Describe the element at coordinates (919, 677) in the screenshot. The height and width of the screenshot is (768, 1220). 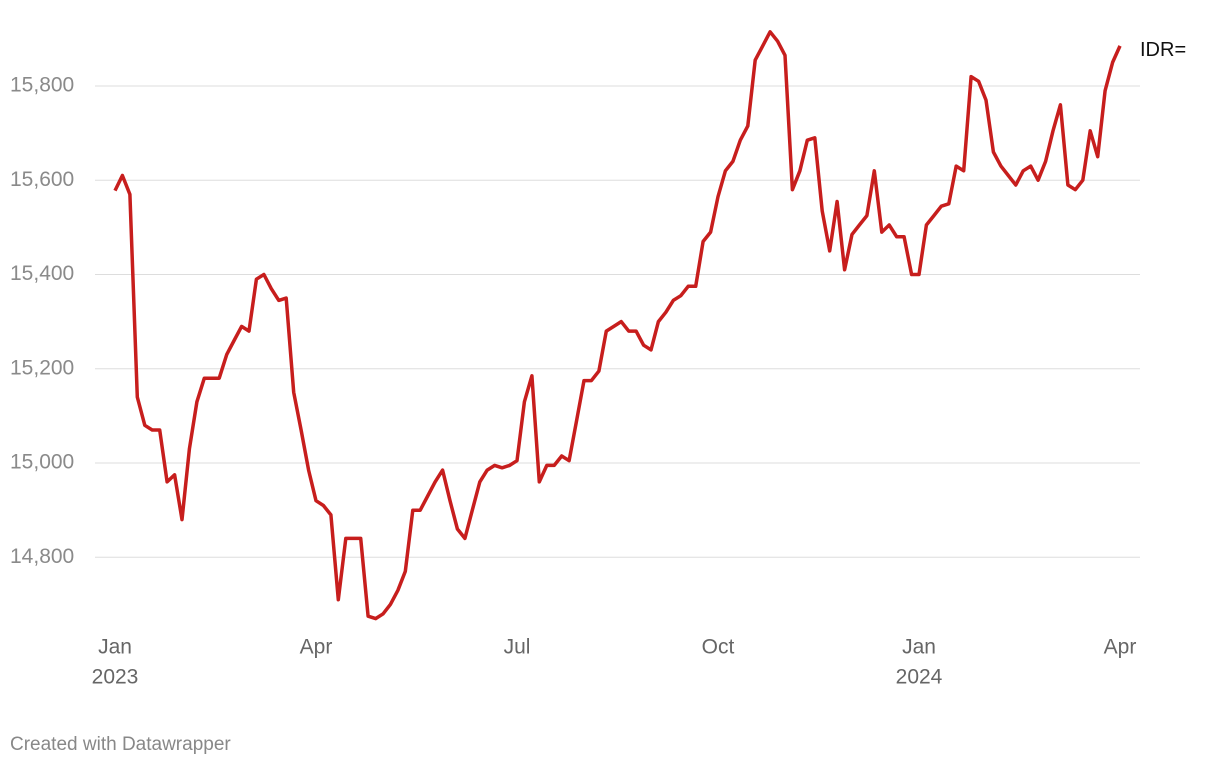
I see `x-year-label: 2024` at that location.